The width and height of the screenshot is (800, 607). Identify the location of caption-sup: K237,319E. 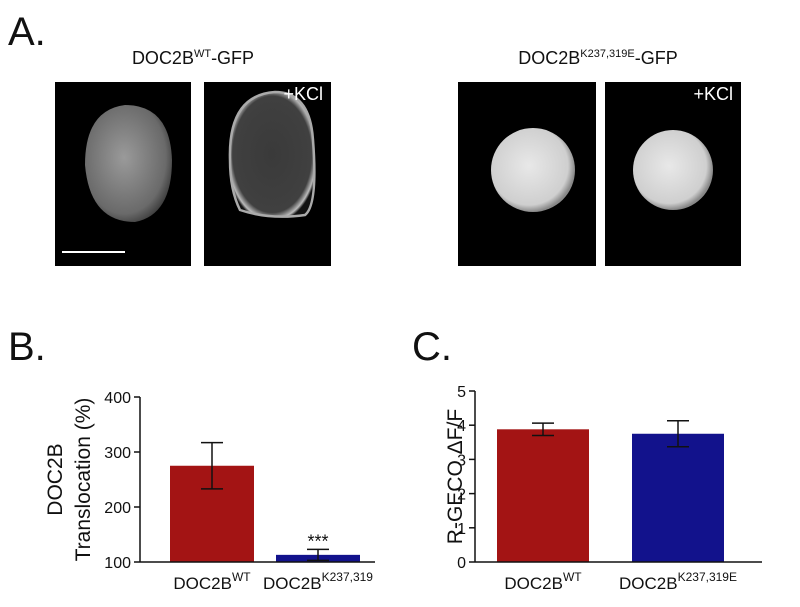
(607, 54).